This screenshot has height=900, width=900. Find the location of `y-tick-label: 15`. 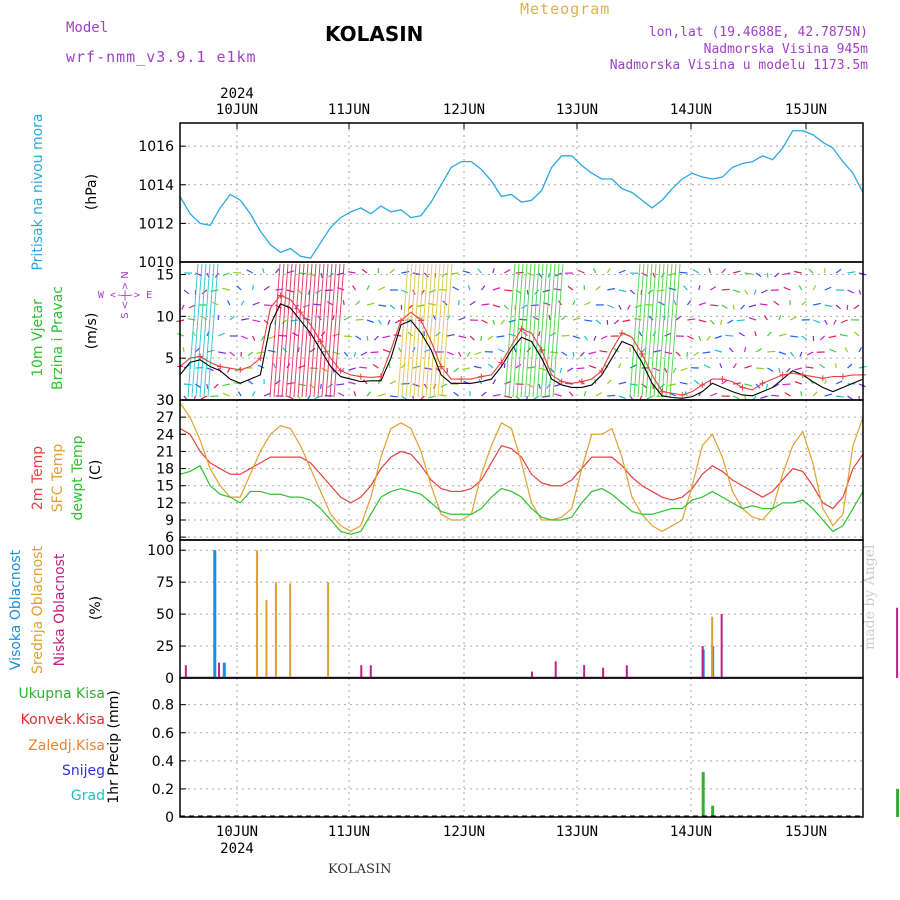

y-tick-label: 15 is located at coordinates (165, 487).